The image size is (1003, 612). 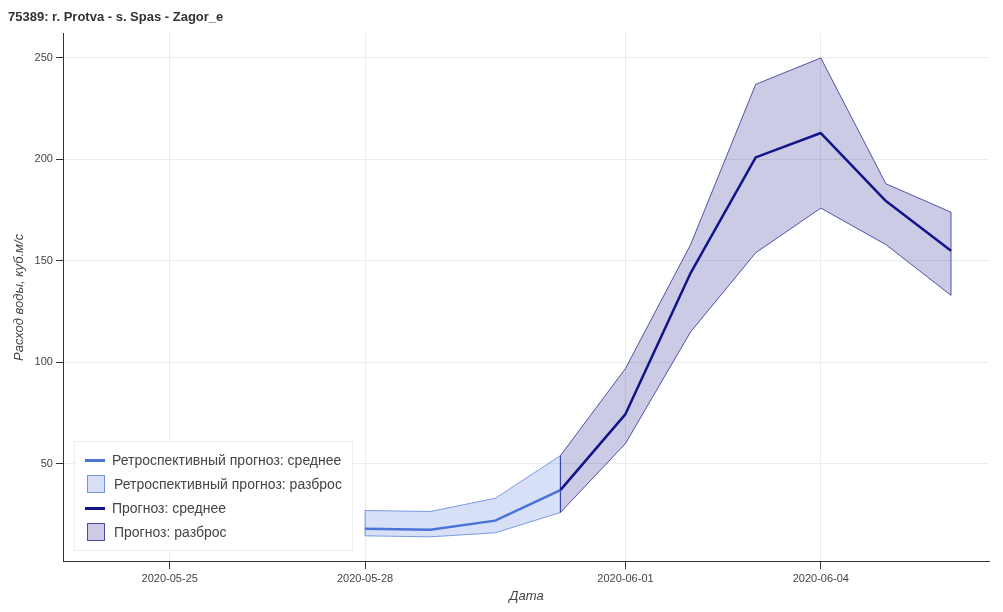 I want to click on legend-label: Ретроспективный прогноз: среднее, so click(x=226, y=460).